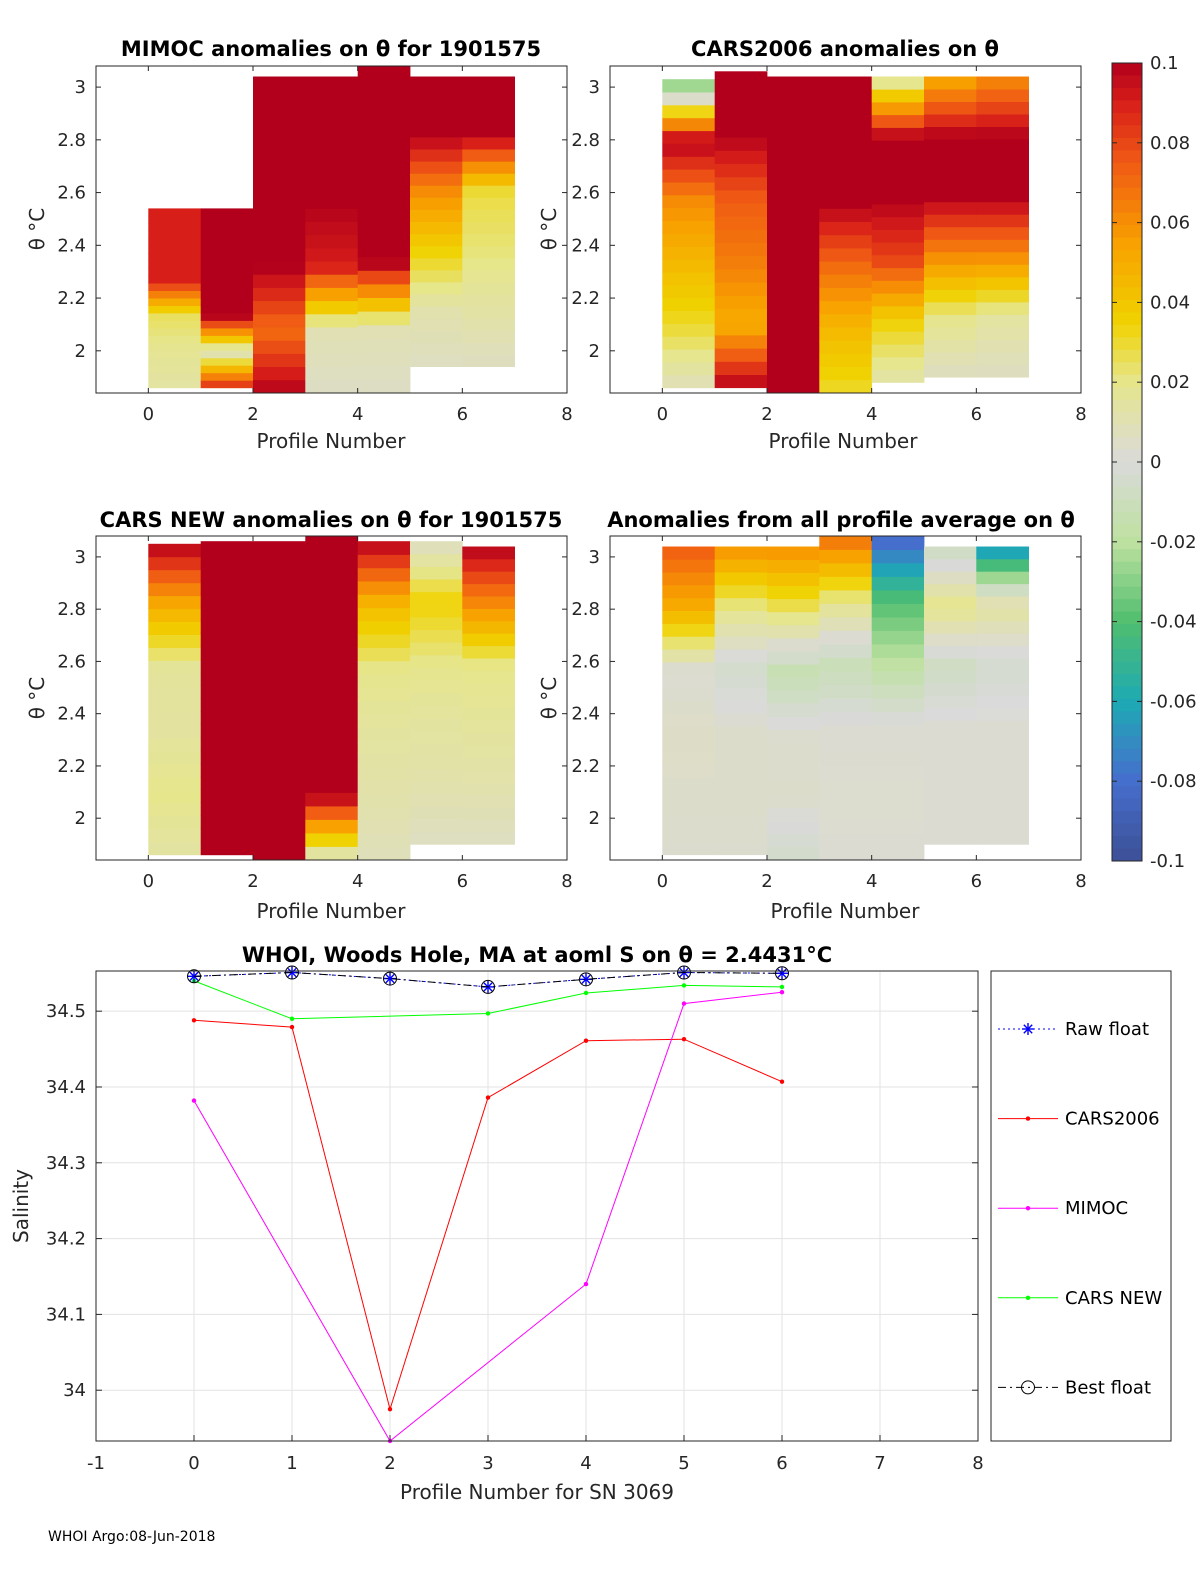  What do you see at coordinates (71, 245) in the screenshot?
I see `y-tick-label: 2.4` at bounding box center [71, 245].